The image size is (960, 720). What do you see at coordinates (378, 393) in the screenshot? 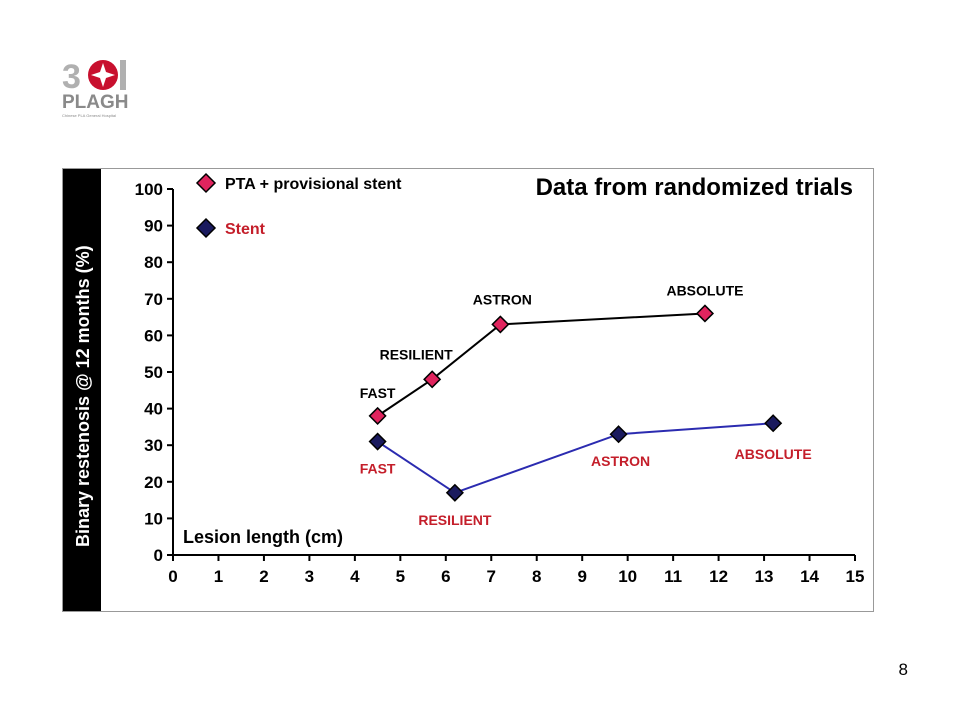
I see `data-label-pta: FAST` at bounding box center [378, 393].